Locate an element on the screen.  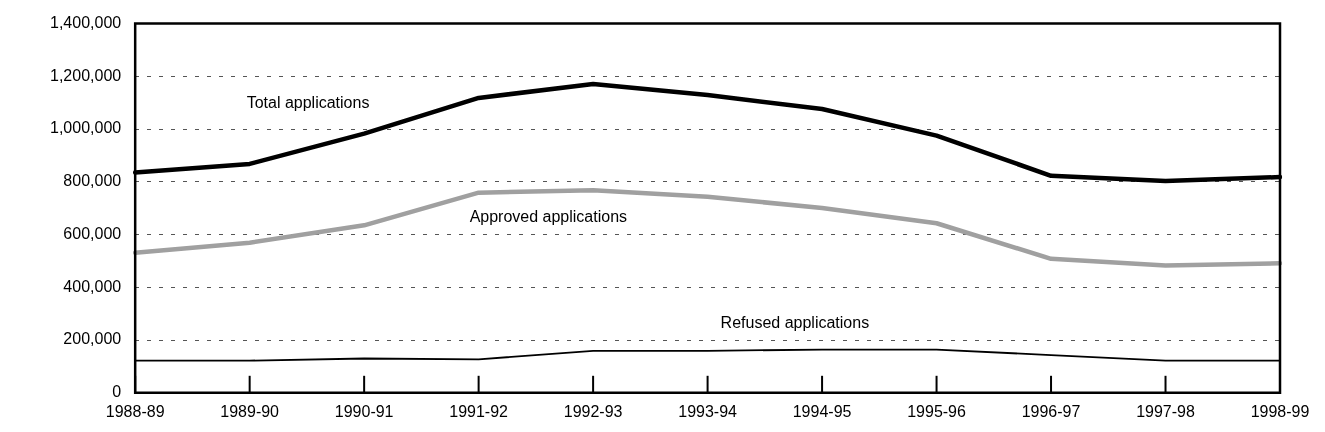
x-tick-label: 1994-95 is located at coordinates (822, 411).